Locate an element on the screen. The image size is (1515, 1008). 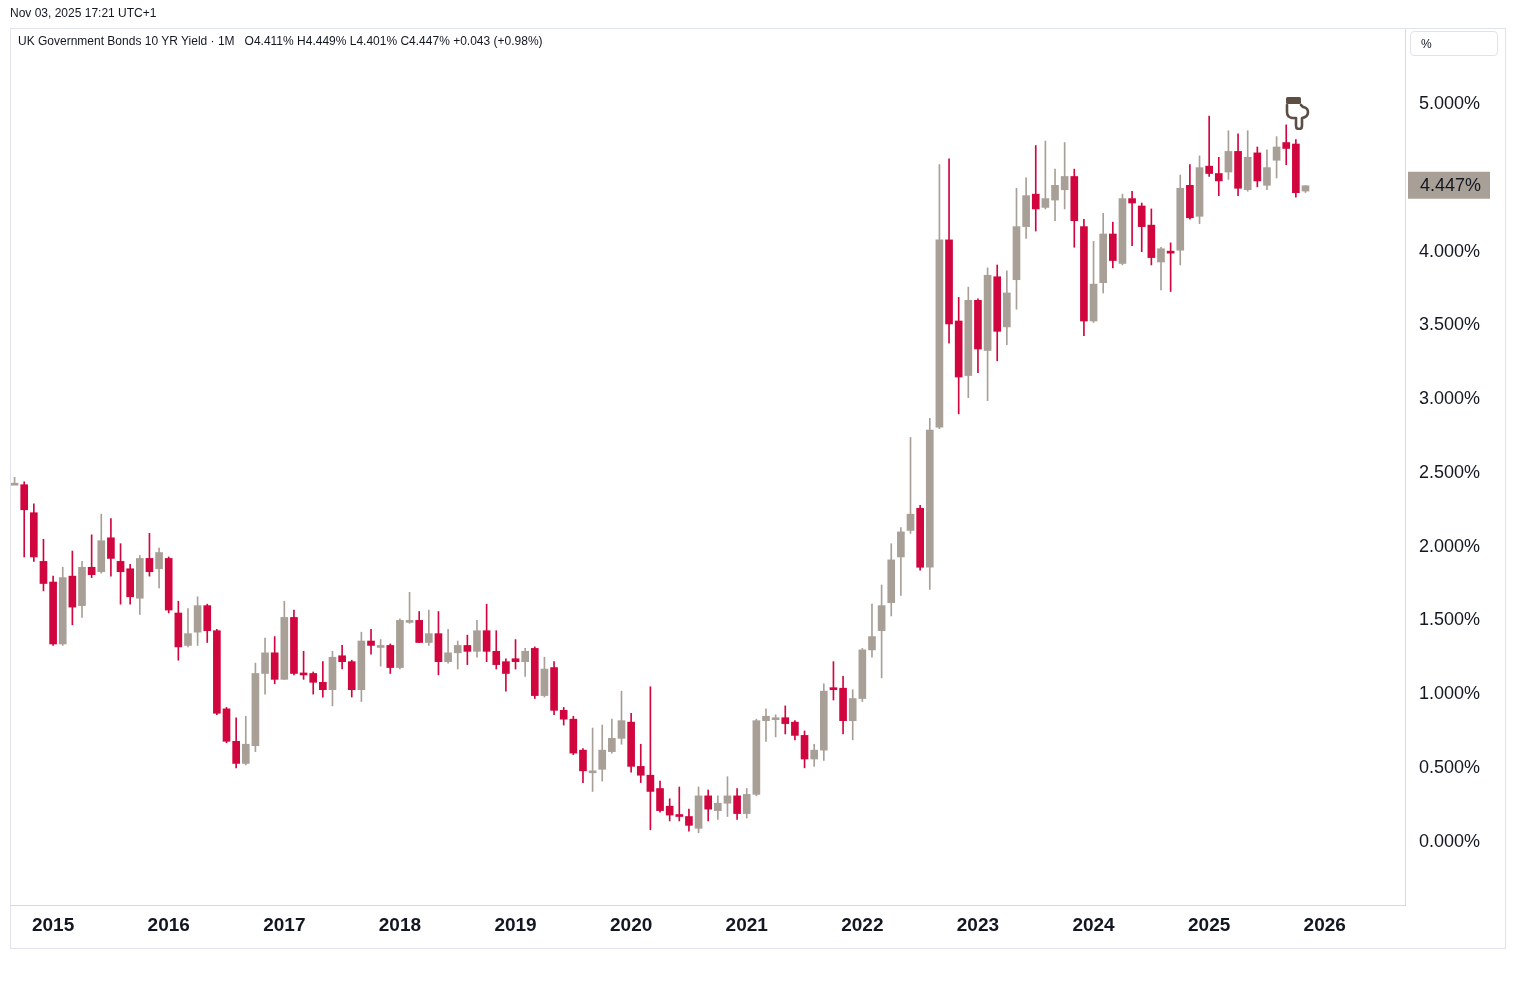
x-tick-label: 2025 is located at coordinates (1209, 924).